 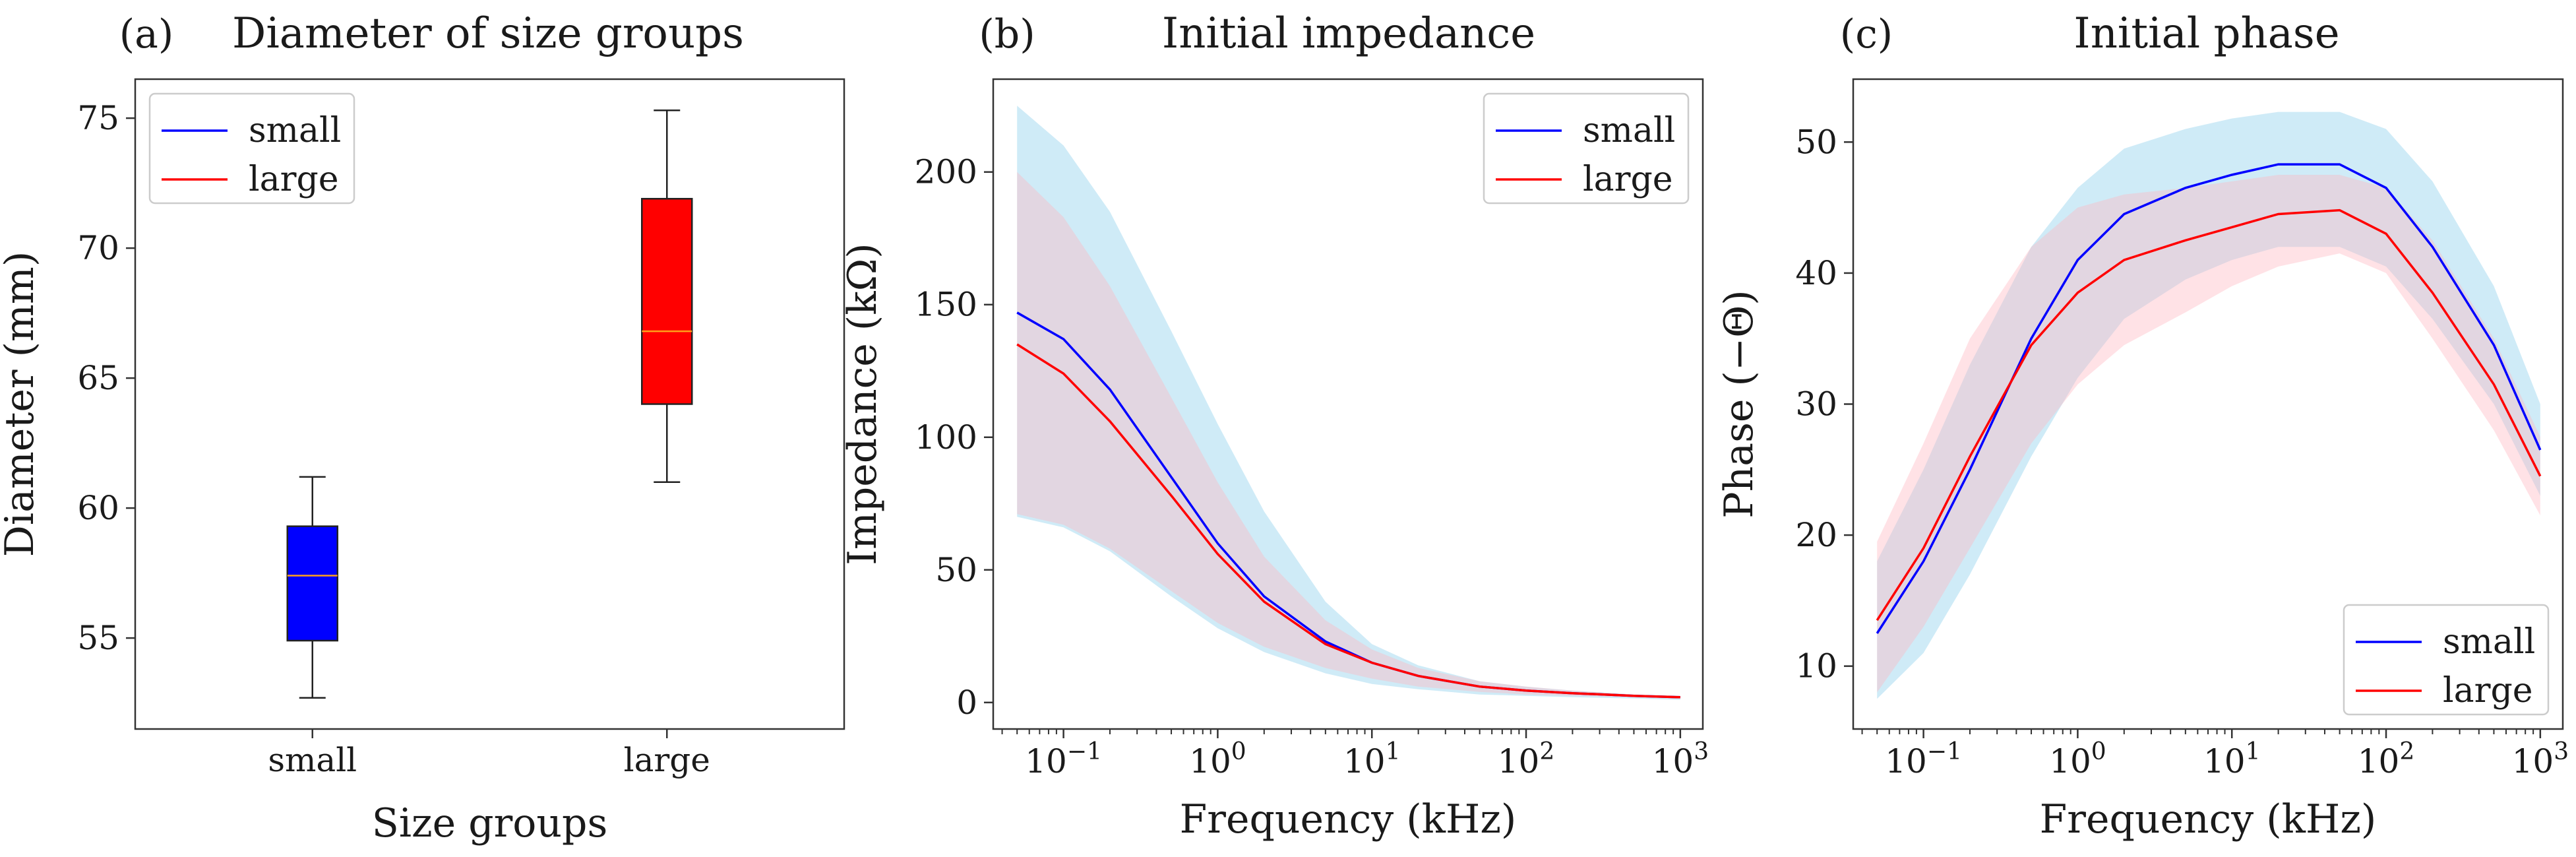 I want to click on y-tick-label: 100, so click(x=946, y=437).